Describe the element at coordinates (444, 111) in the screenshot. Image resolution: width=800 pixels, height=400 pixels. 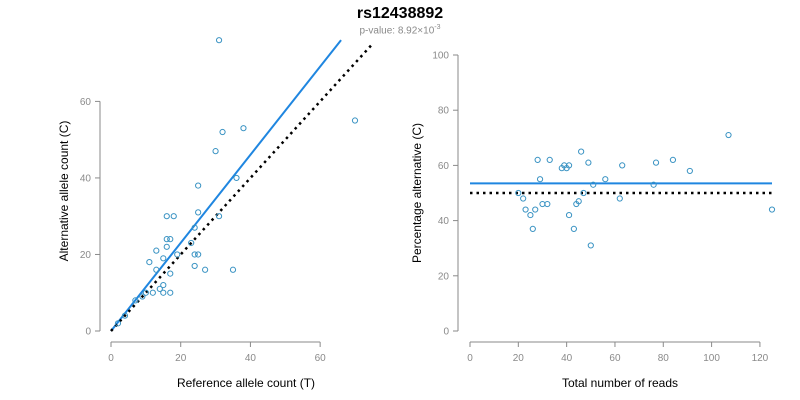
I see `y-tick-label: 80` at that location.